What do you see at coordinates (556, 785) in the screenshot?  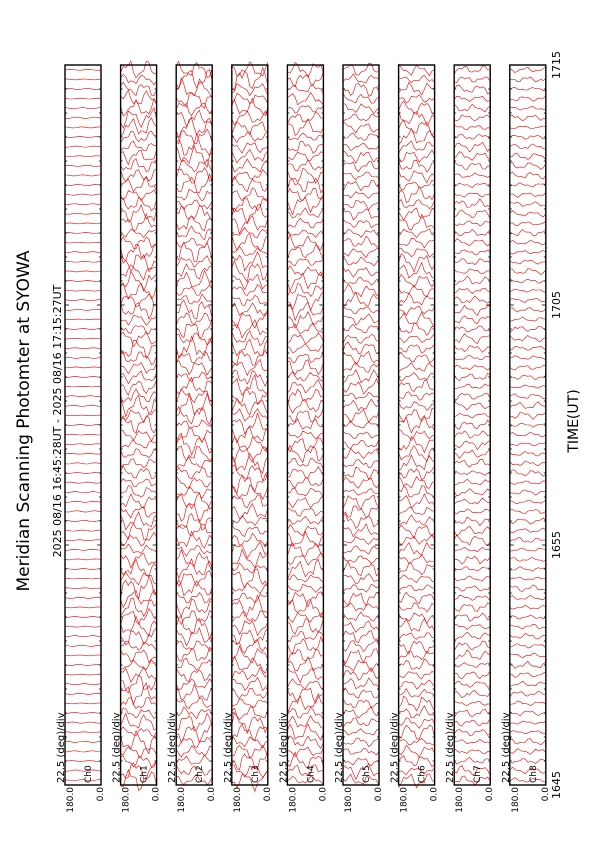 I see `x-tick-label: 1645` at bounding box center [556, 785].